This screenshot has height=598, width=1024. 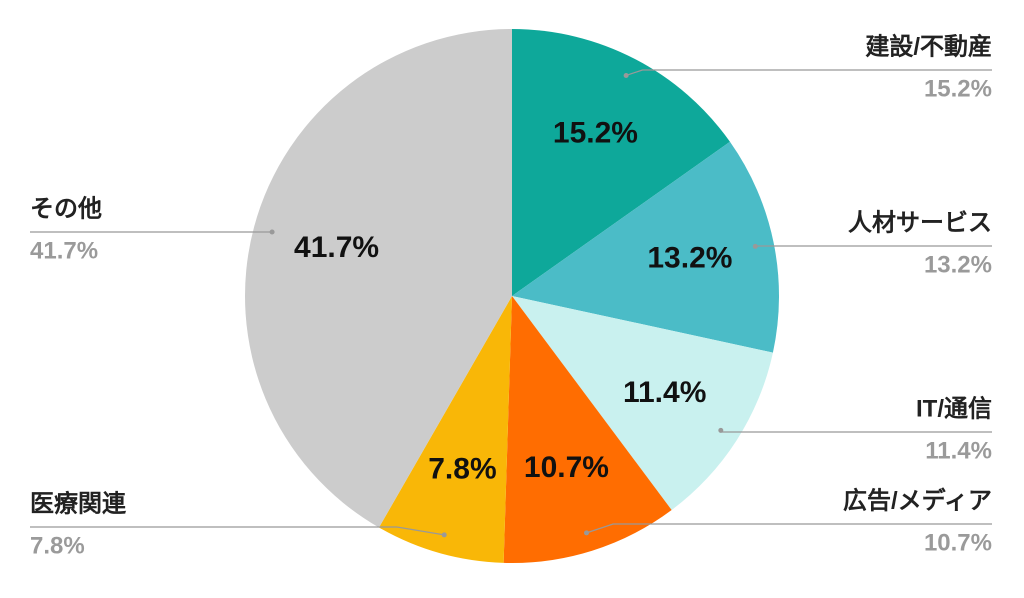 What do you see at coordinates (566, 467) in the screenshot?
I see `slice-label: 10.7%` at bounding box center [566, 467].